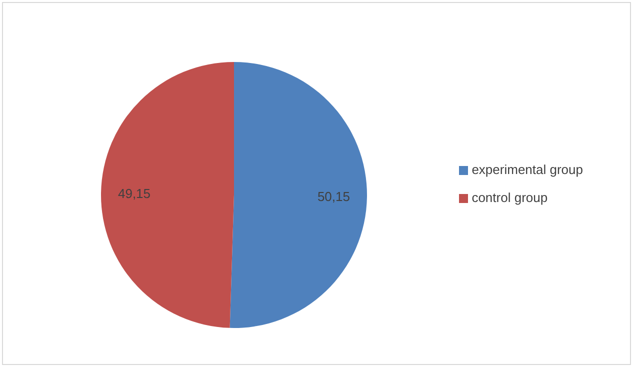  Describe the element at coordinates (134, 193) in the screenshot. I see `data-label: 49,15` at that location.